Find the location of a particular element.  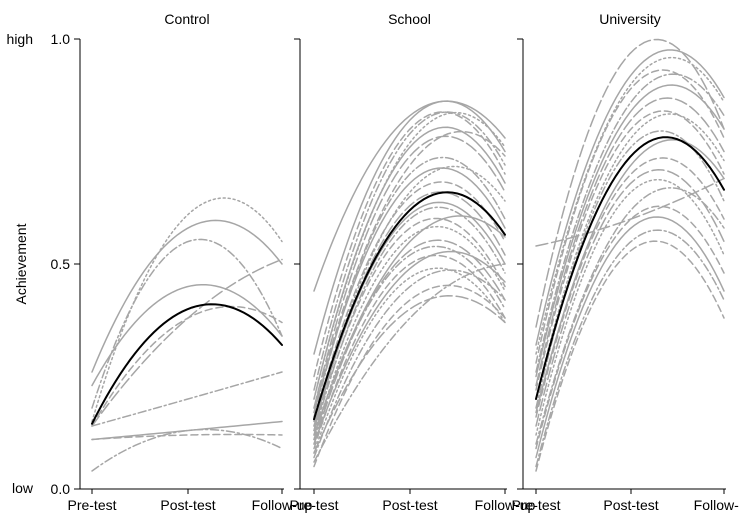

x-tick-label-control: Pre-test is located at coordinates (91, 505).